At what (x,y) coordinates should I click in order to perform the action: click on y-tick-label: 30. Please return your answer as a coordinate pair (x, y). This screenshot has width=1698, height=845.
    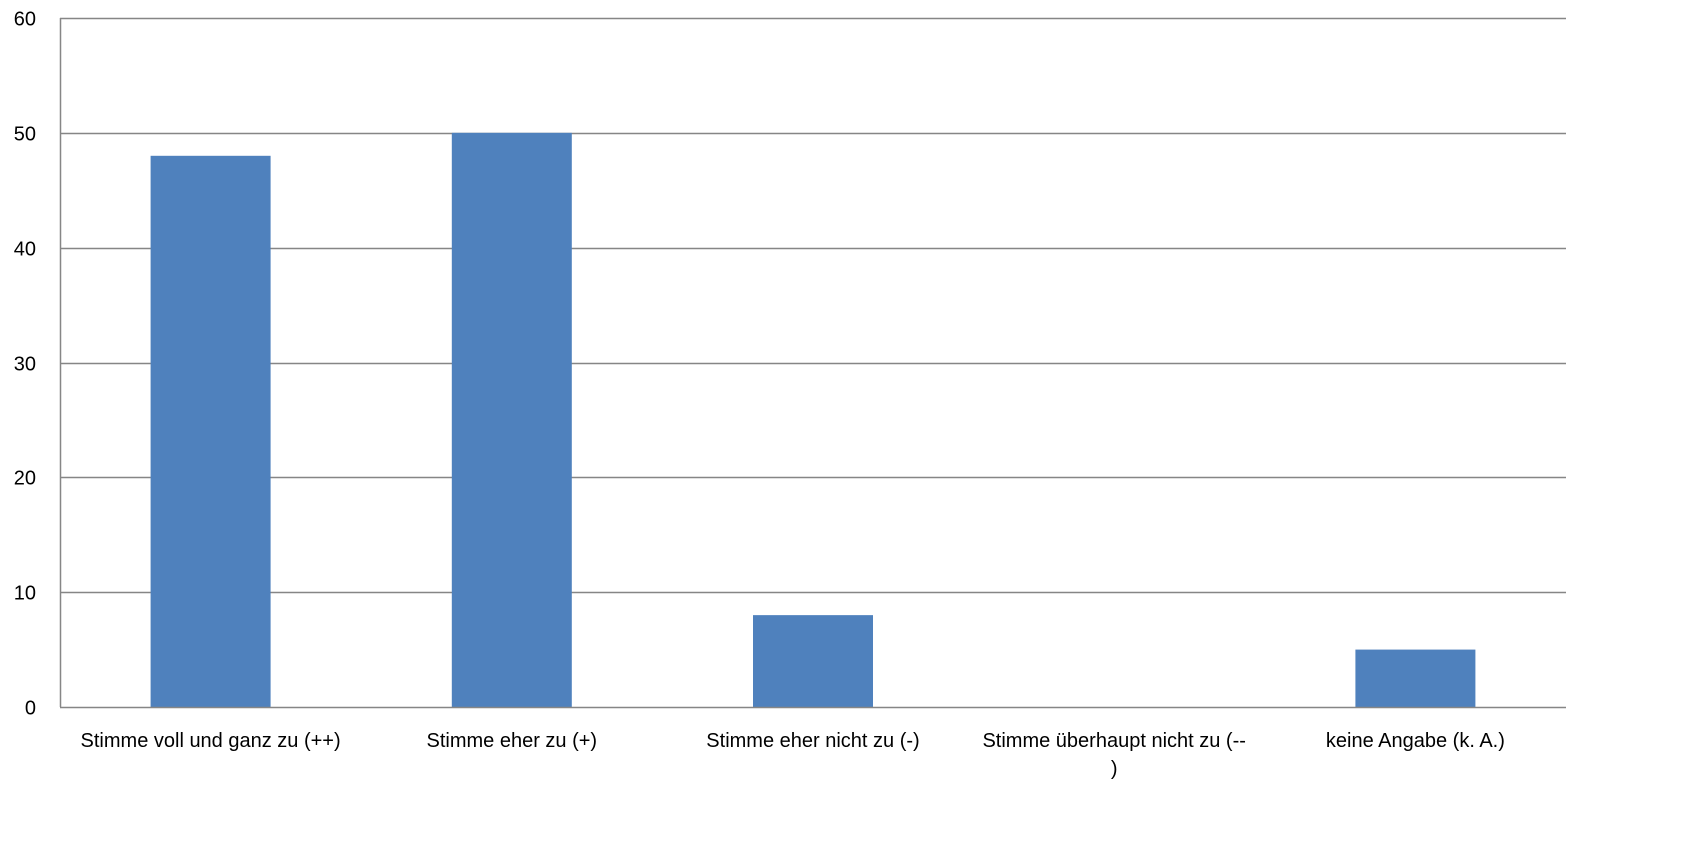
    Looking at the image, I should click on (25, 365).